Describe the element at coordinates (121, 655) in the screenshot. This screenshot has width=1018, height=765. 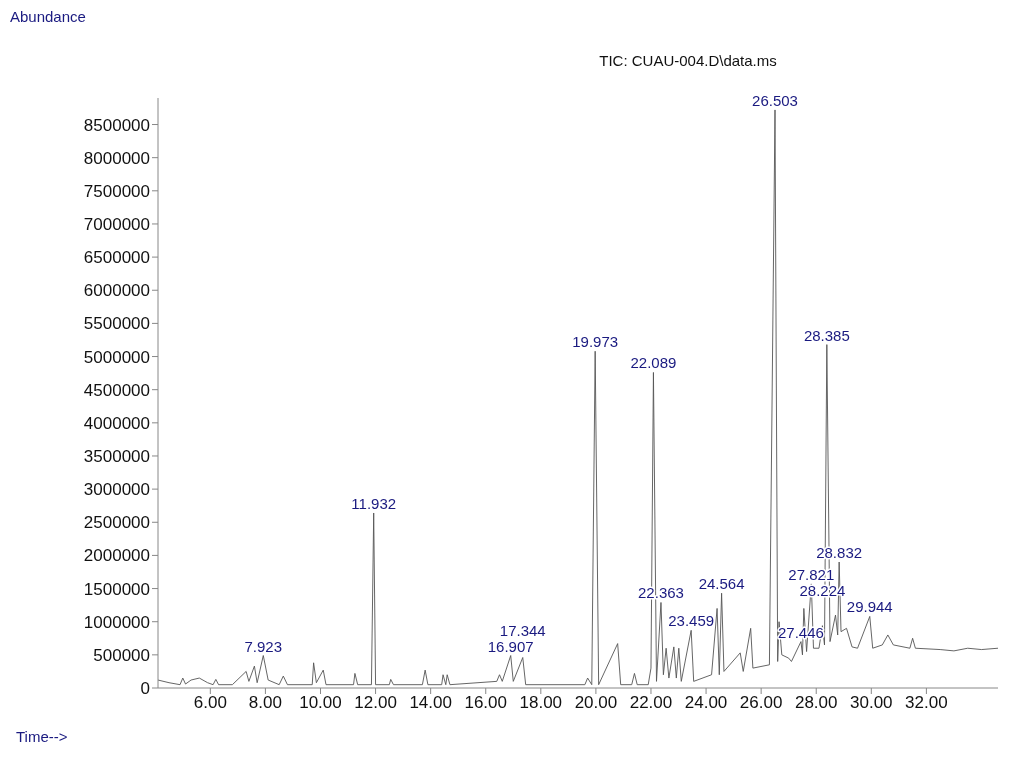
I see `y-tick-label: 500000` at that location.